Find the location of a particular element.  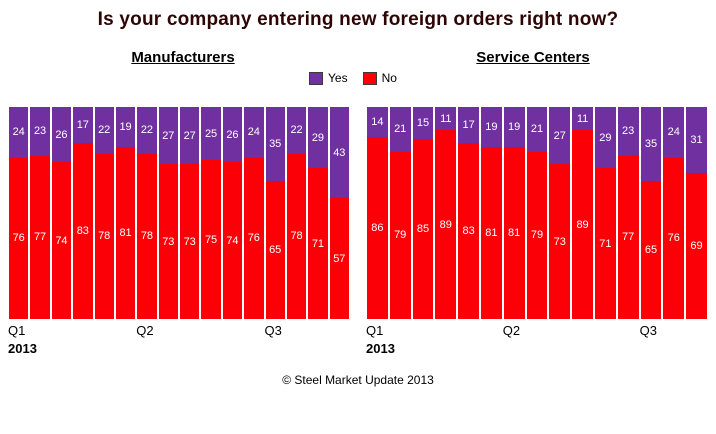

bar-segment-no: 79 is located at coordinates (537, 235).